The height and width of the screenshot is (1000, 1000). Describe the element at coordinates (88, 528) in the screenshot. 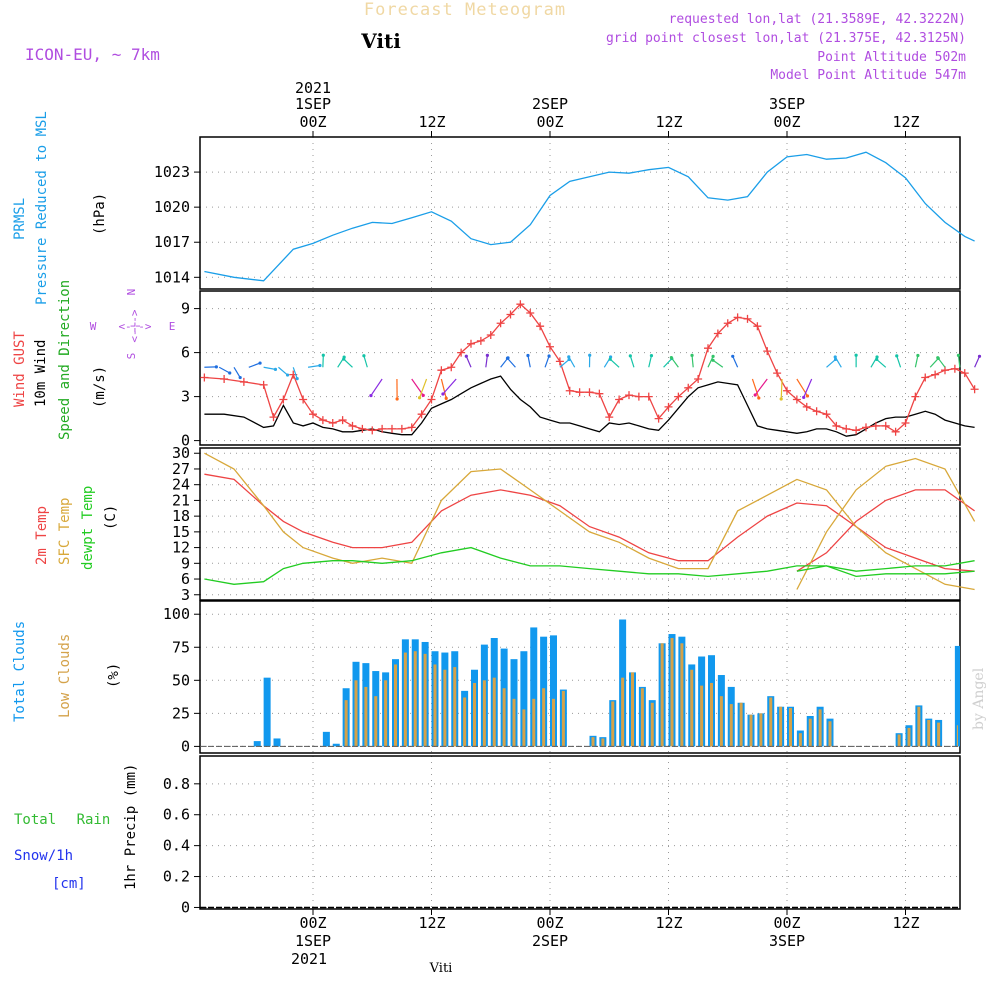

I see `temp-label-dew: dewpt Temp` at that location.